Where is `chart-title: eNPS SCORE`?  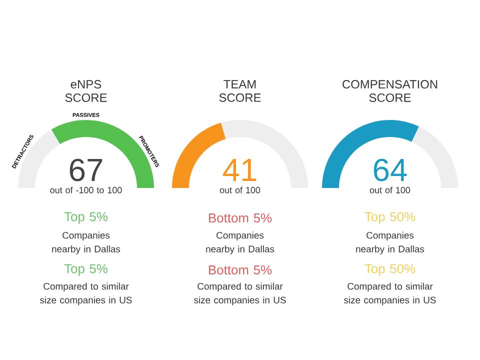 chart-title: eNPS SCORE is located at coordinates (86, 91).